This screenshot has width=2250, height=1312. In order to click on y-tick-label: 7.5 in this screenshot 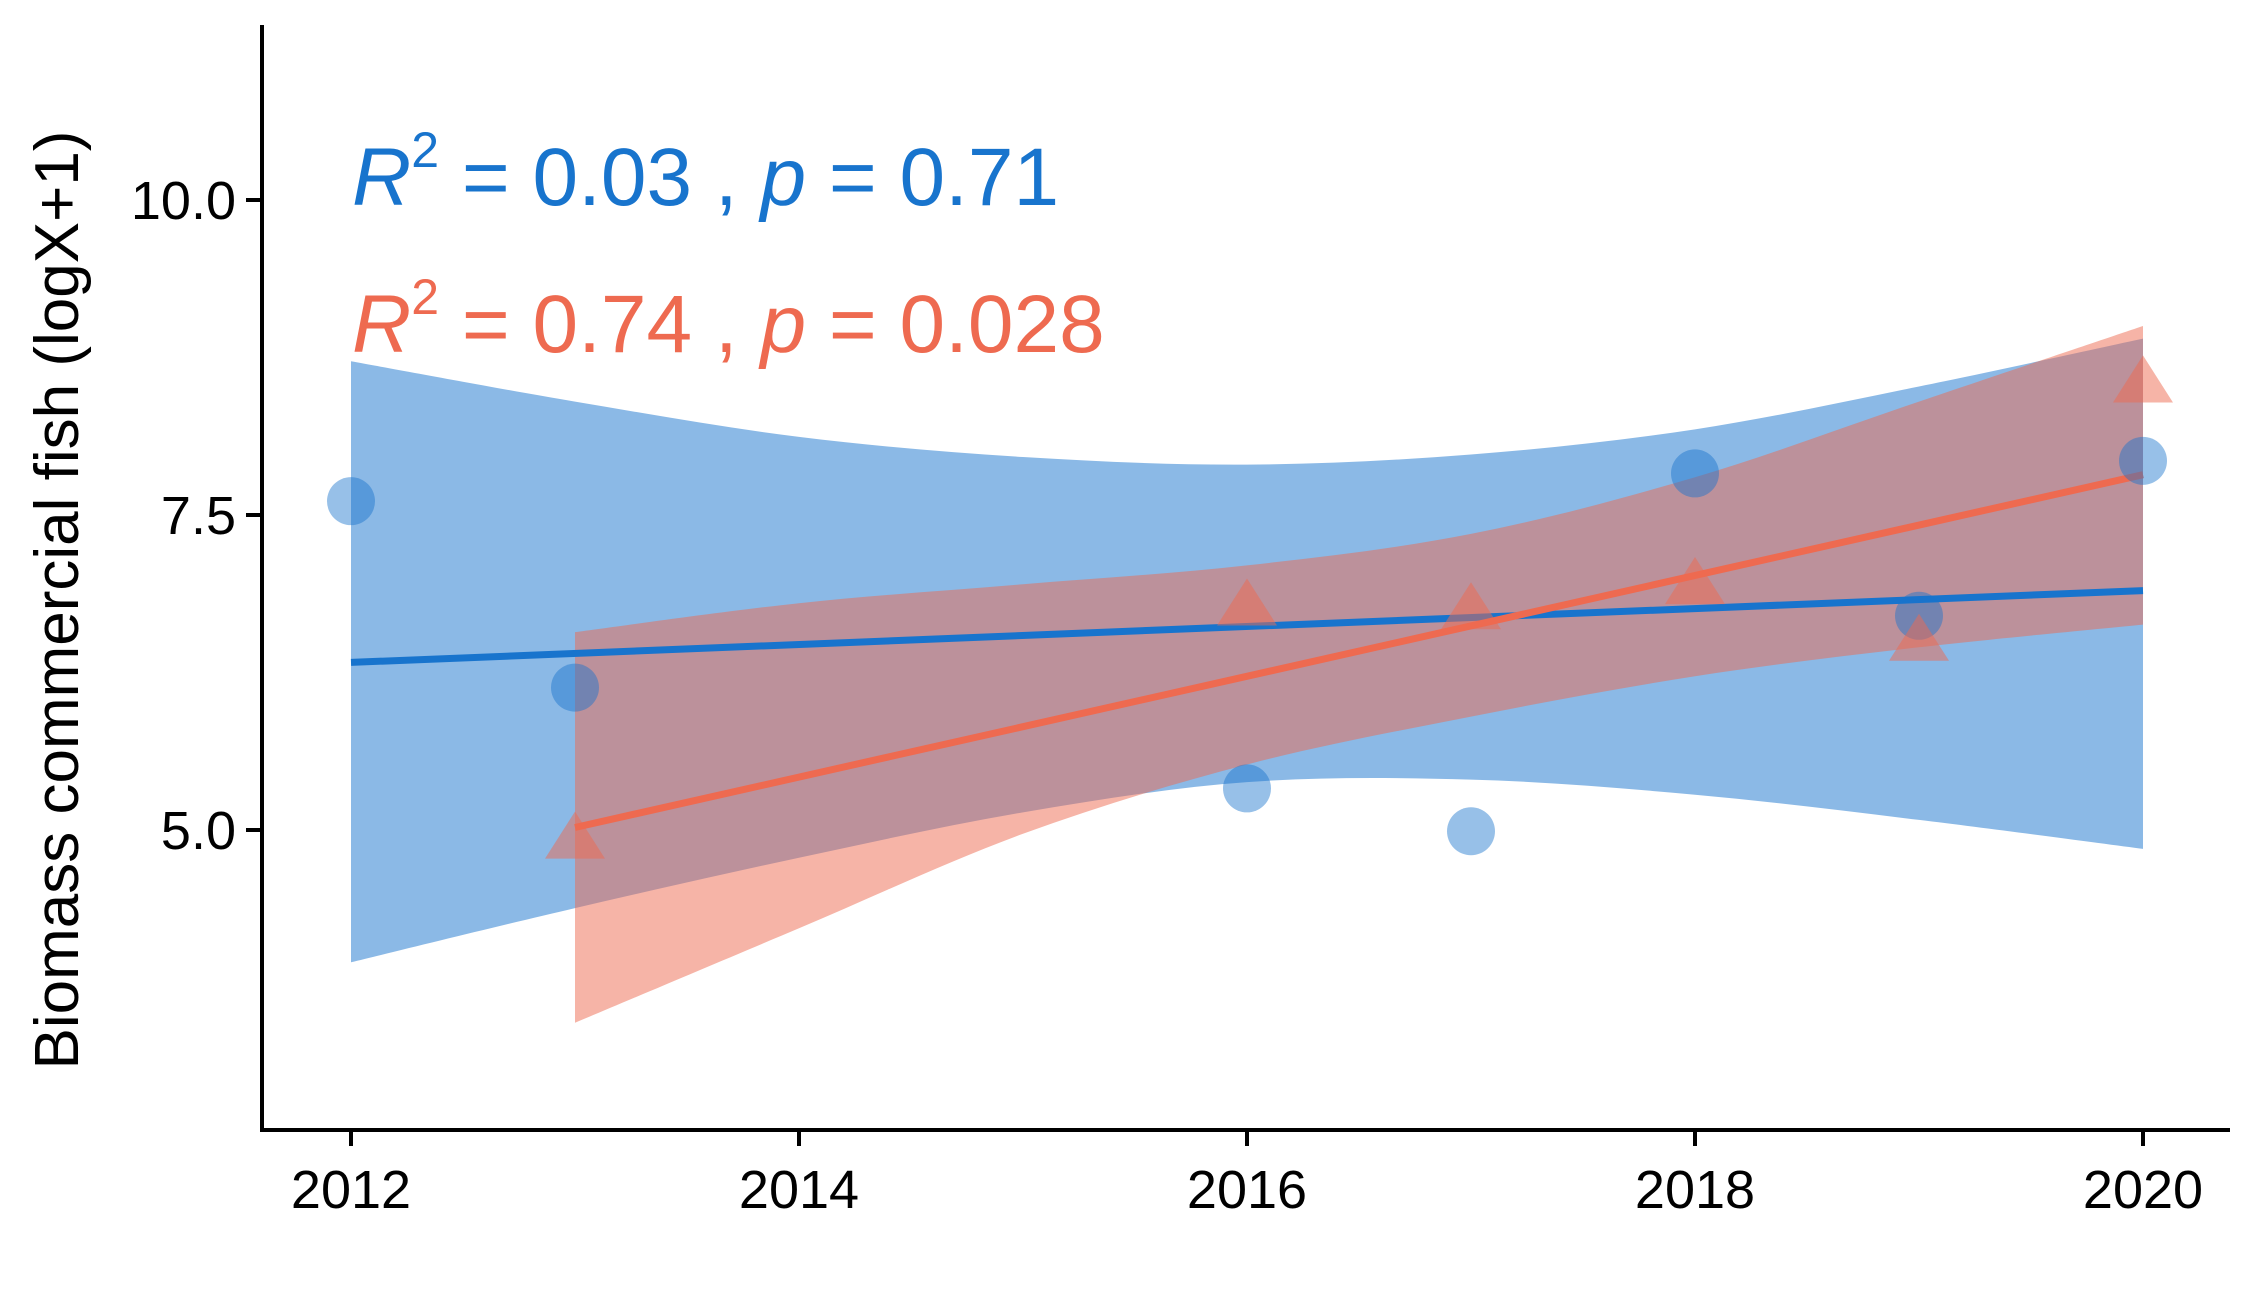, I will do `click(198, 516)`.